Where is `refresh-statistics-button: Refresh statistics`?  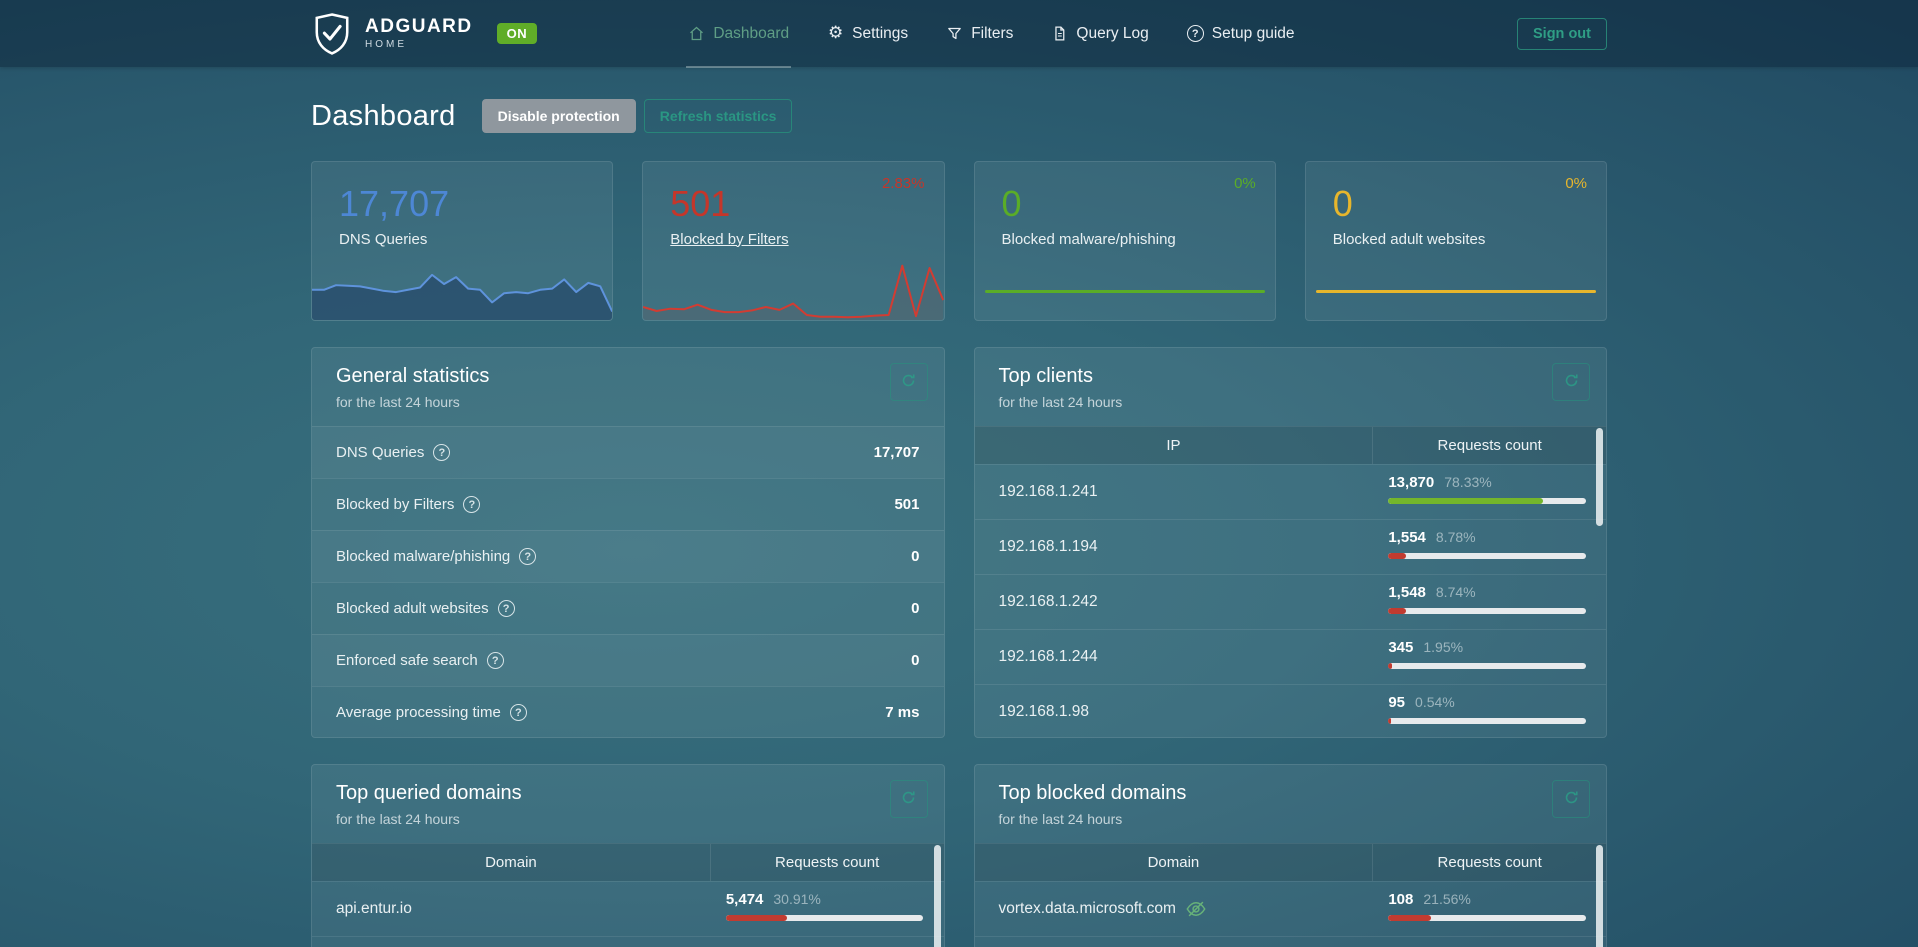 refresh-statistics-button: Refresh statistics is located at coordinates (718, 116).